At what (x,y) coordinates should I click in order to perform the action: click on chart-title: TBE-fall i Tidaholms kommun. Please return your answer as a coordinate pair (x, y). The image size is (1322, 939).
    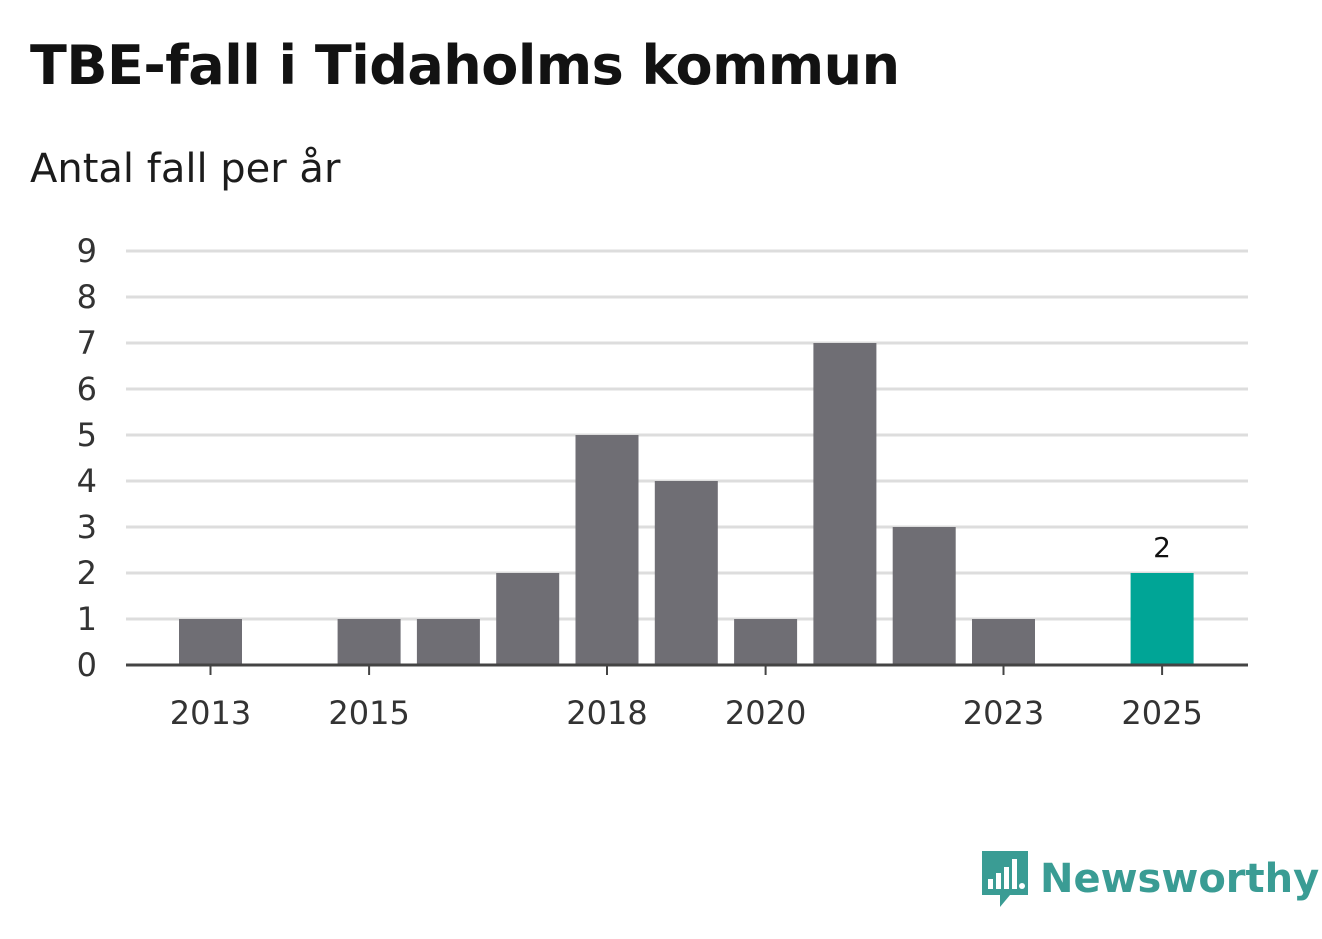
    Looking at the image, I should click on (465, 65).